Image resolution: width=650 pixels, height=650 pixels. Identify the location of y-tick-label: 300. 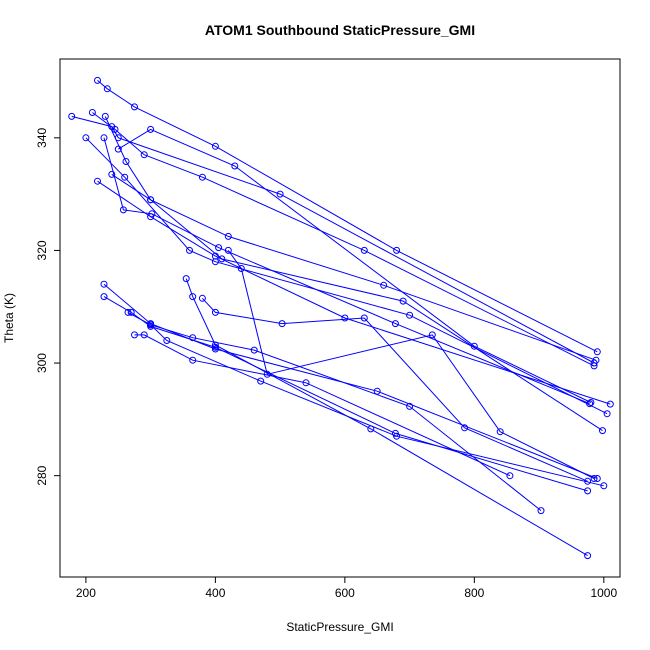
(42, 363).